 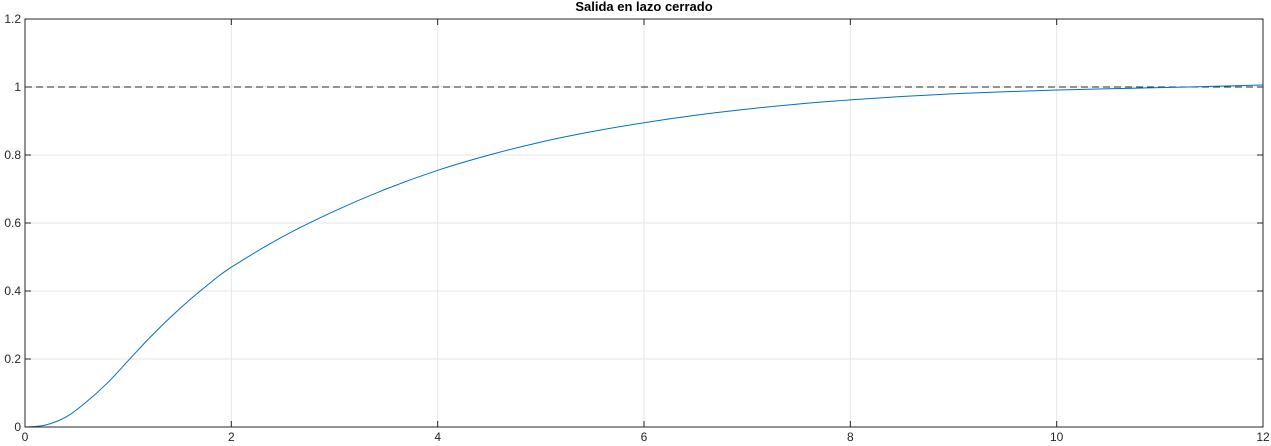 I want to click on y-tick-label: 0.4, so click(x=12, y=291).